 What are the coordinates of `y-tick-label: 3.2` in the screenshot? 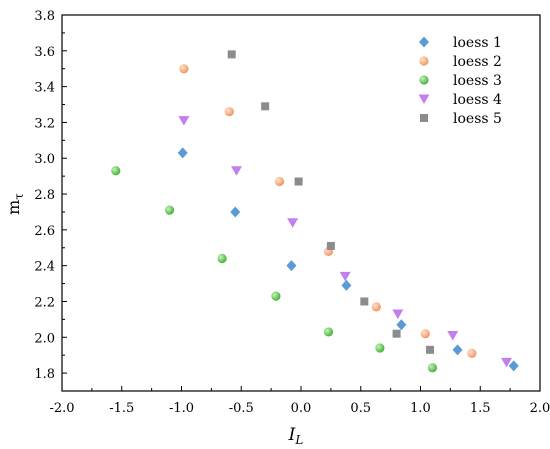 It's located at (44, 123).